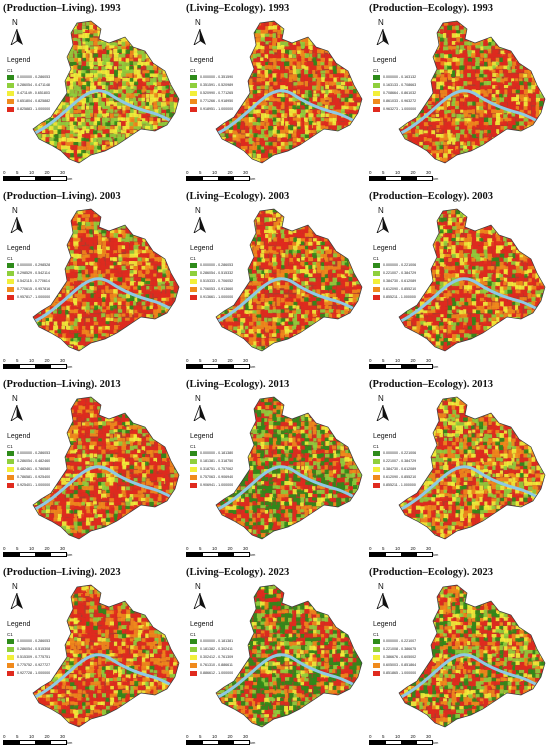  What do you see at coordinates (62, 572) in the screenshot?
I see `panel-title: (Production–Living). 2023` at bounding box center [62, 572].